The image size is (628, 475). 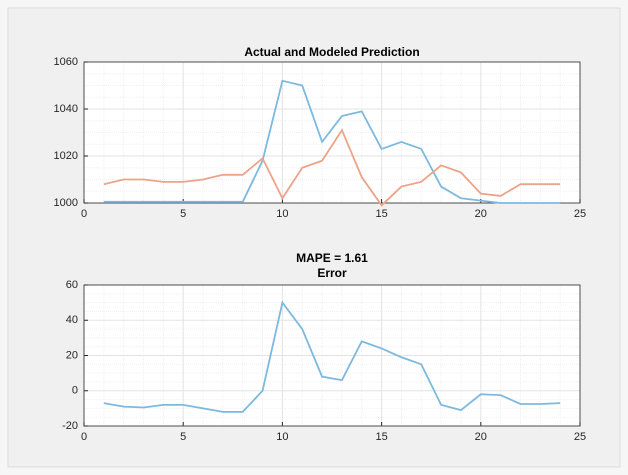 I want to click on chart-title: MAPE = 1.61, so click(x=332, y=258).